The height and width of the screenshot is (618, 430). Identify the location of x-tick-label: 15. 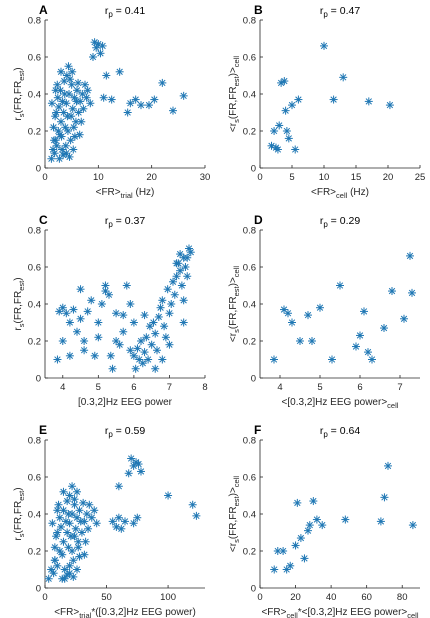
(356, 177).